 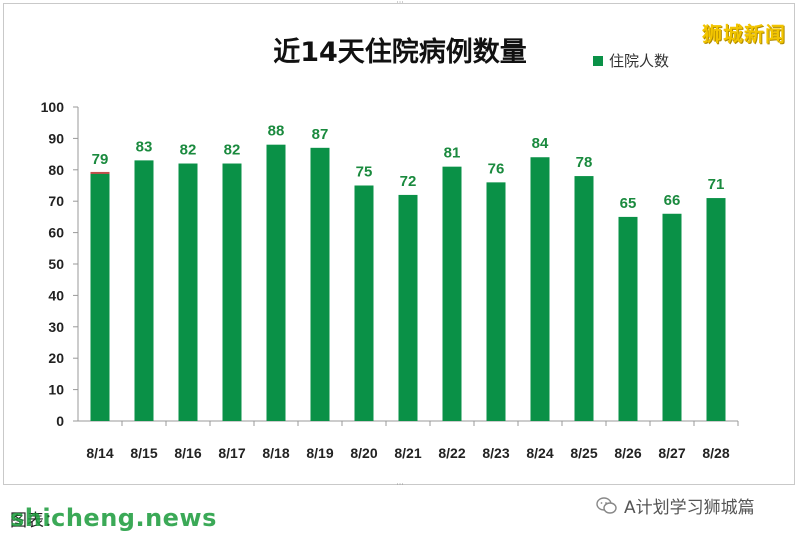 I want to click on x-tick-label: 8/21, so click(x=407, y=453).